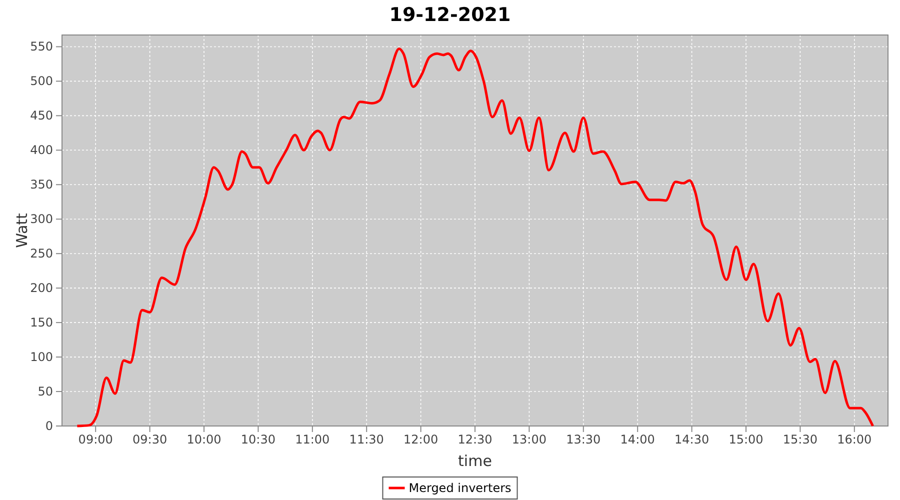  I want to click on x-tick-label: 09:00, so click(95, 439).